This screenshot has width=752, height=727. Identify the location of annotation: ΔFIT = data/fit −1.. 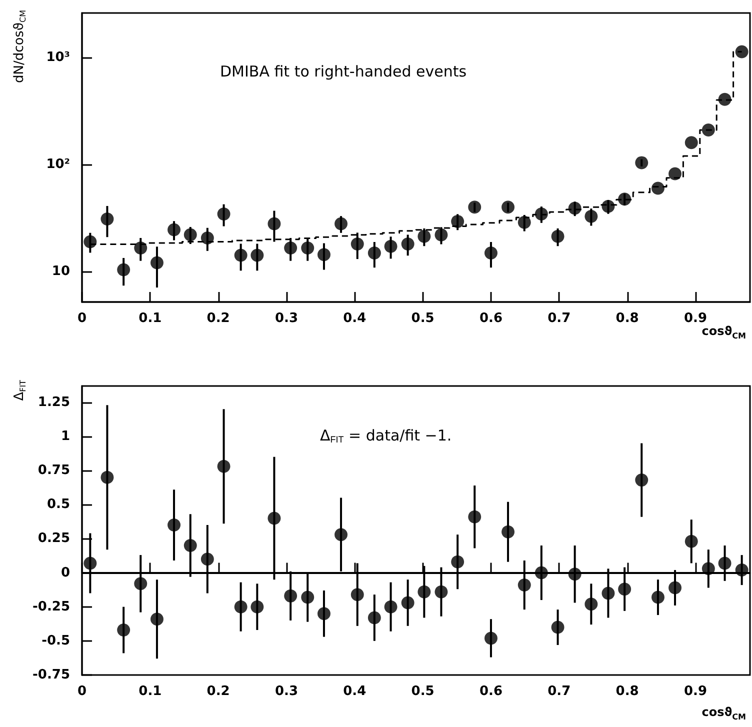
(386, 435).